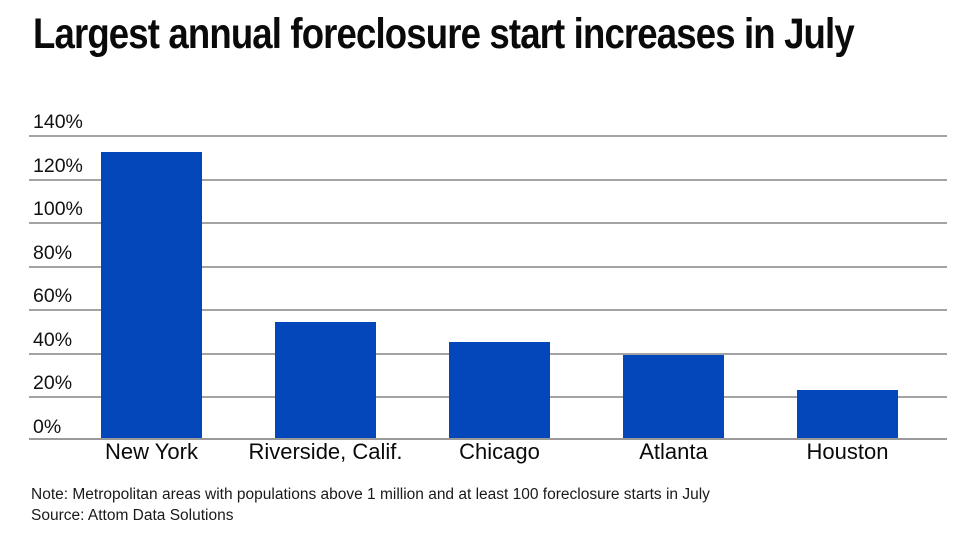 This screenshot has height=550, width=978. I want to click on y-axis-tick-0: 0%, so click(47, 427).